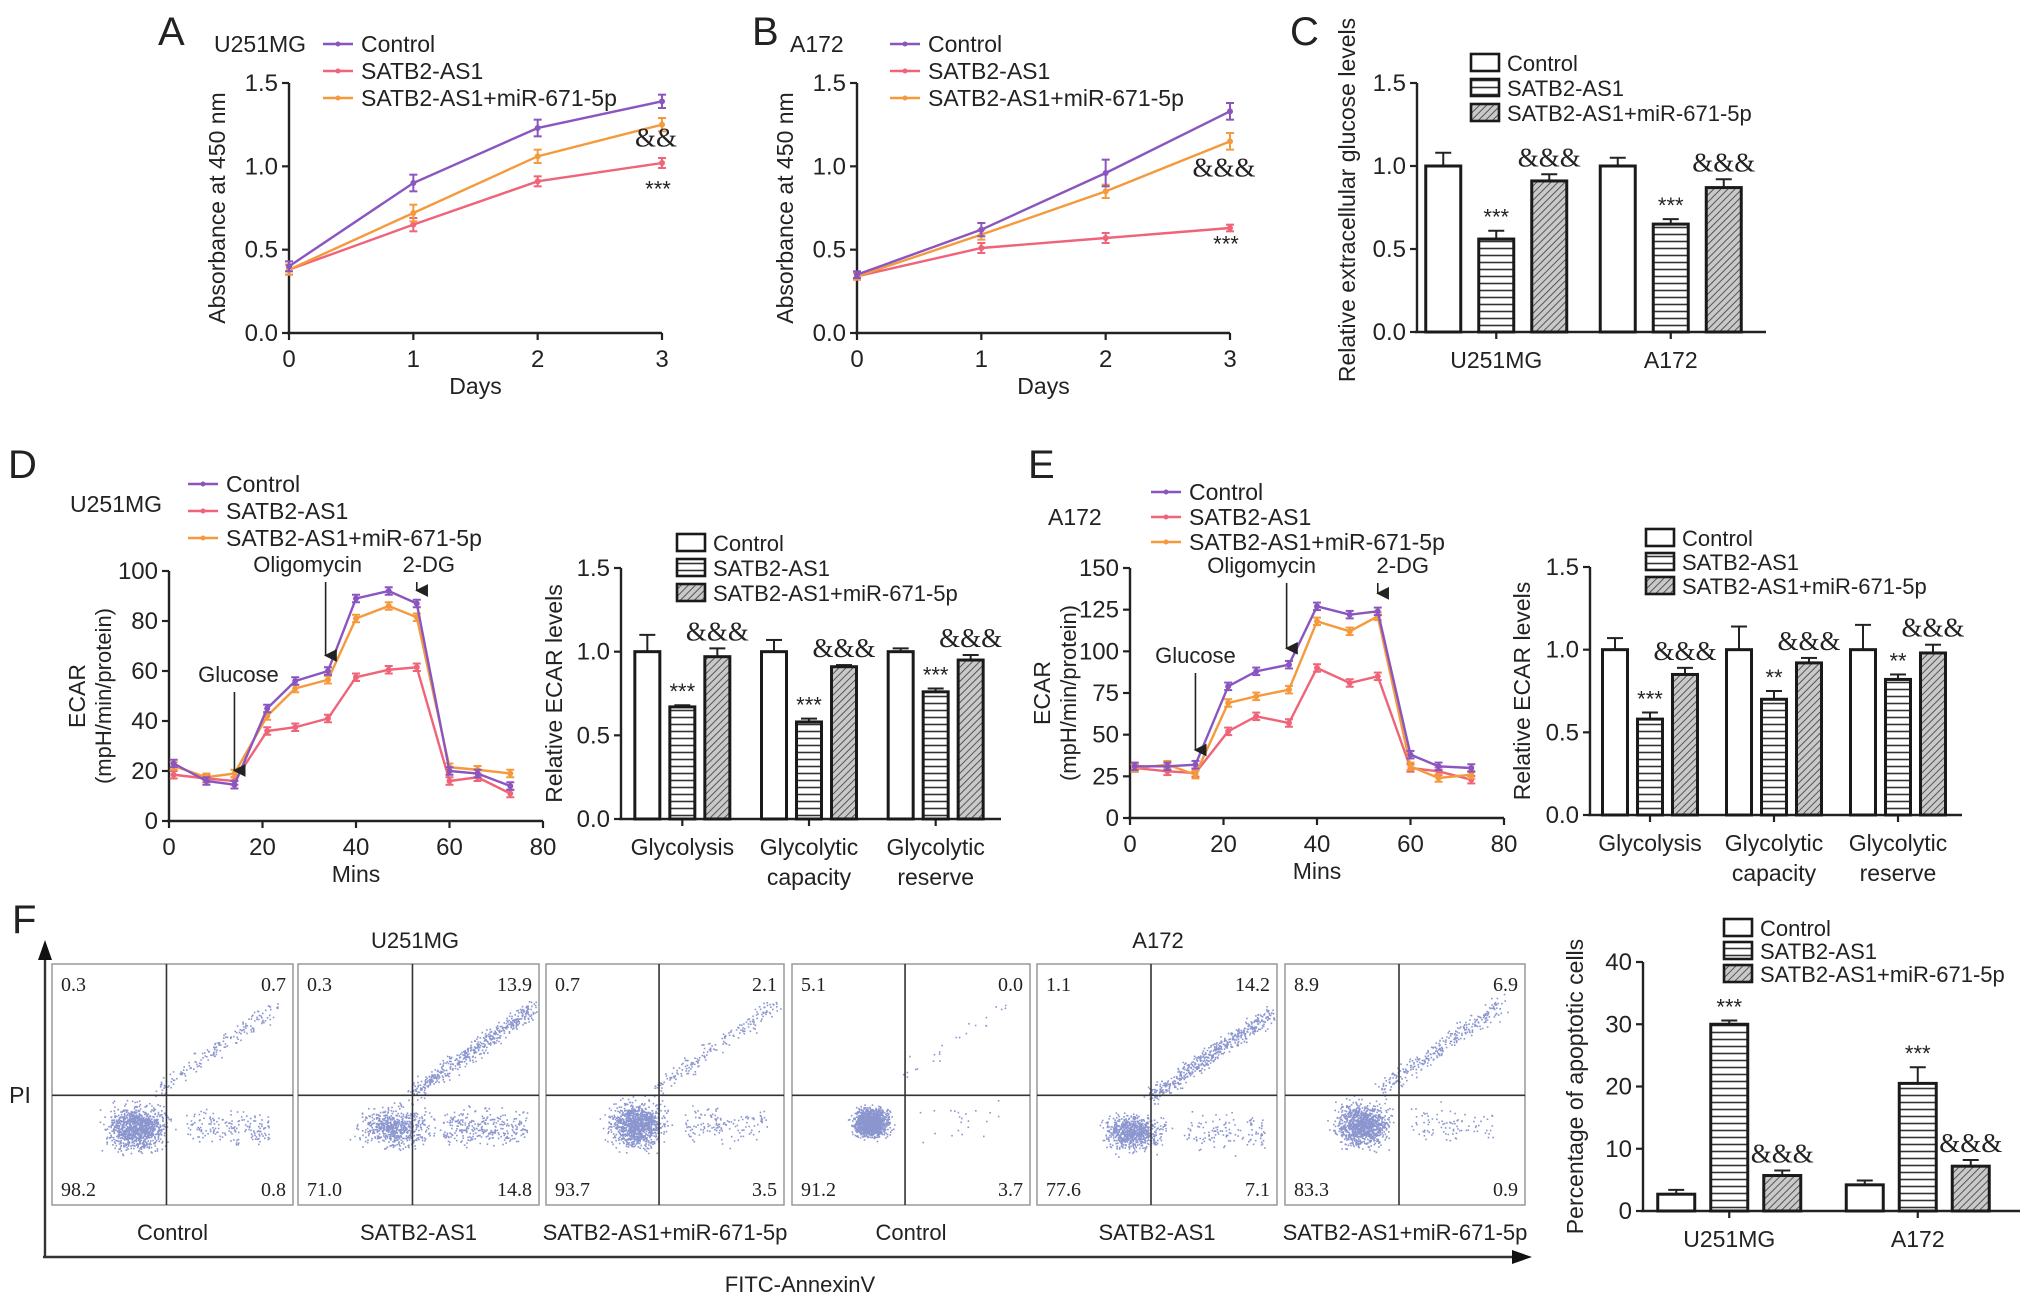  What do you see at coordinates (418, 1232) in the screenshot?
I see `condition-label: SATB2-AS1` at bounding box center [418, 1232].